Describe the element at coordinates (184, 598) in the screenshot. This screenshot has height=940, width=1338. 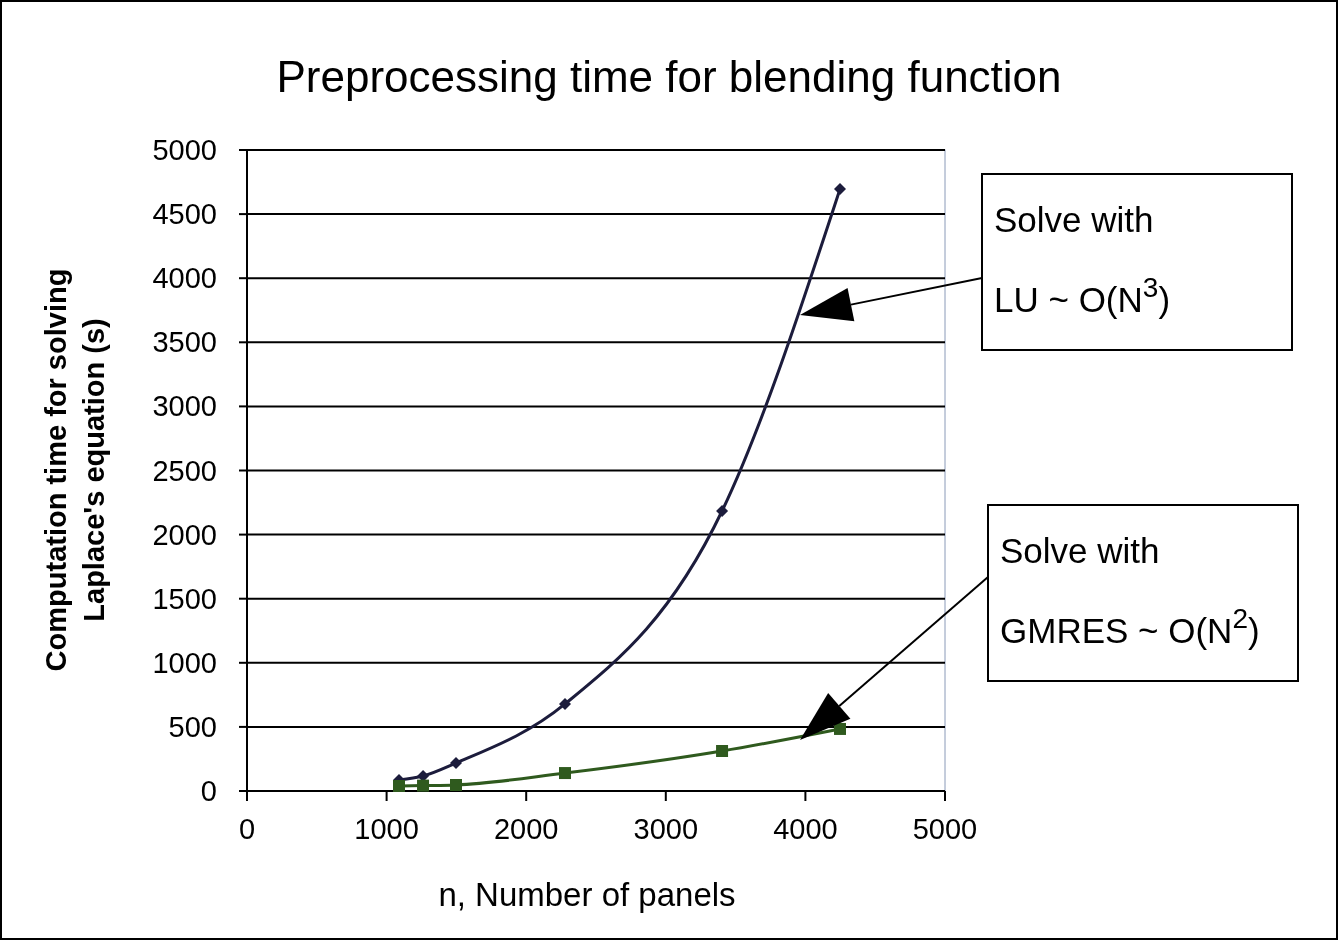
I see `y-tick-label: 1500` at that location.